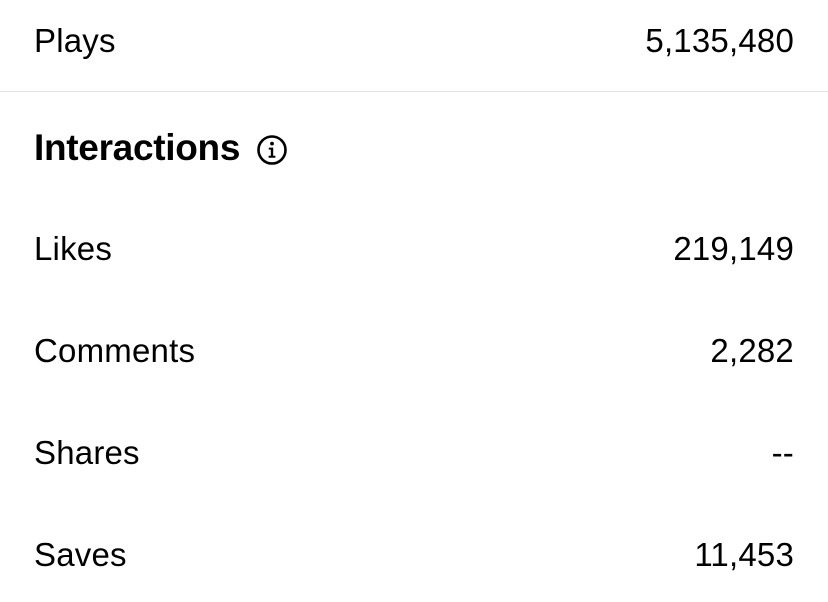  What do you see at coordinates (137, 147) in the screenshot?
I see `interactions-title: Interactions` at bounding box center [137, 147].